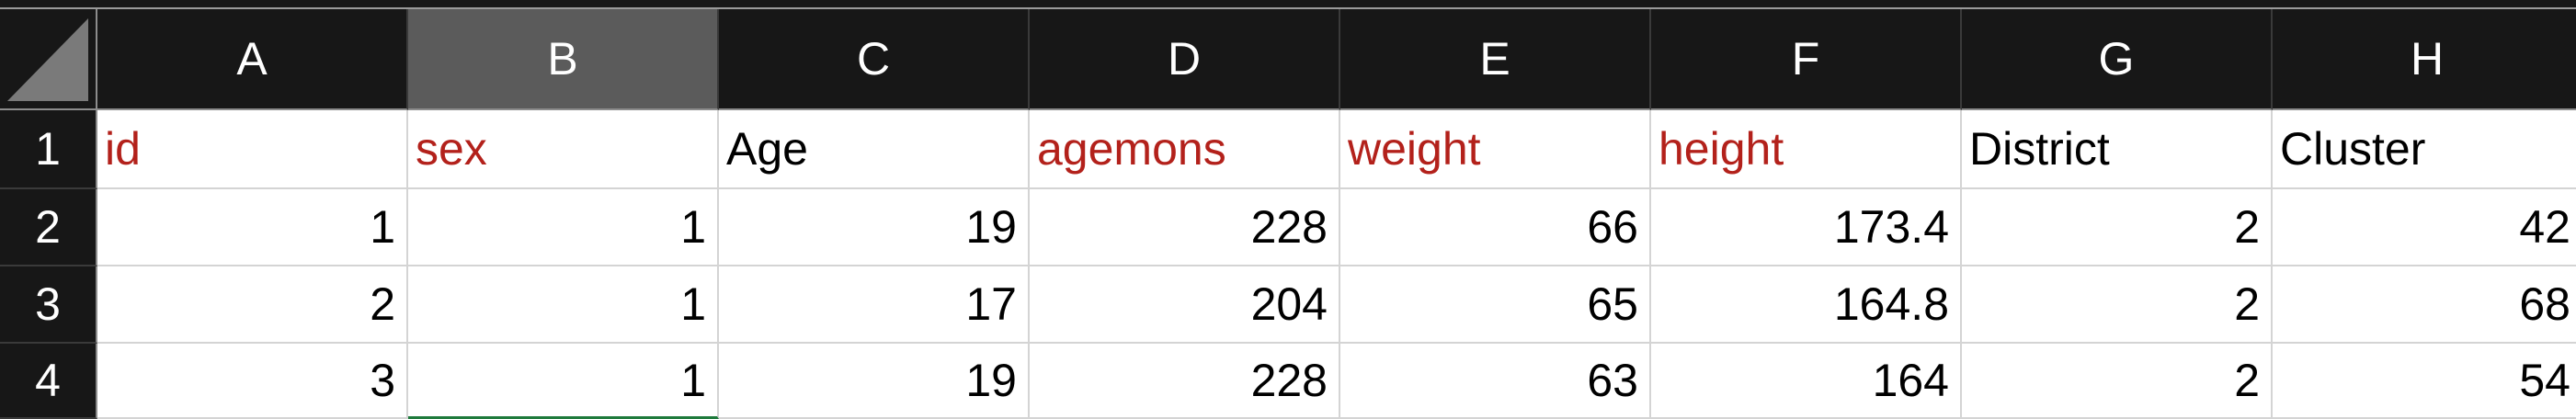  What do you see at coordinates (2424, 381) in the screenshot?
I see `cell-h4: 54` at bounding box center [2424, 381].